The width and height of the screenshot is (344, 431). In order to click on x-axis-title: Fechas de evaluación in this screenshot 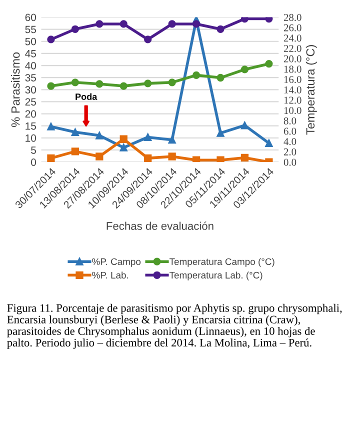, I will do `click(160, 226)`.